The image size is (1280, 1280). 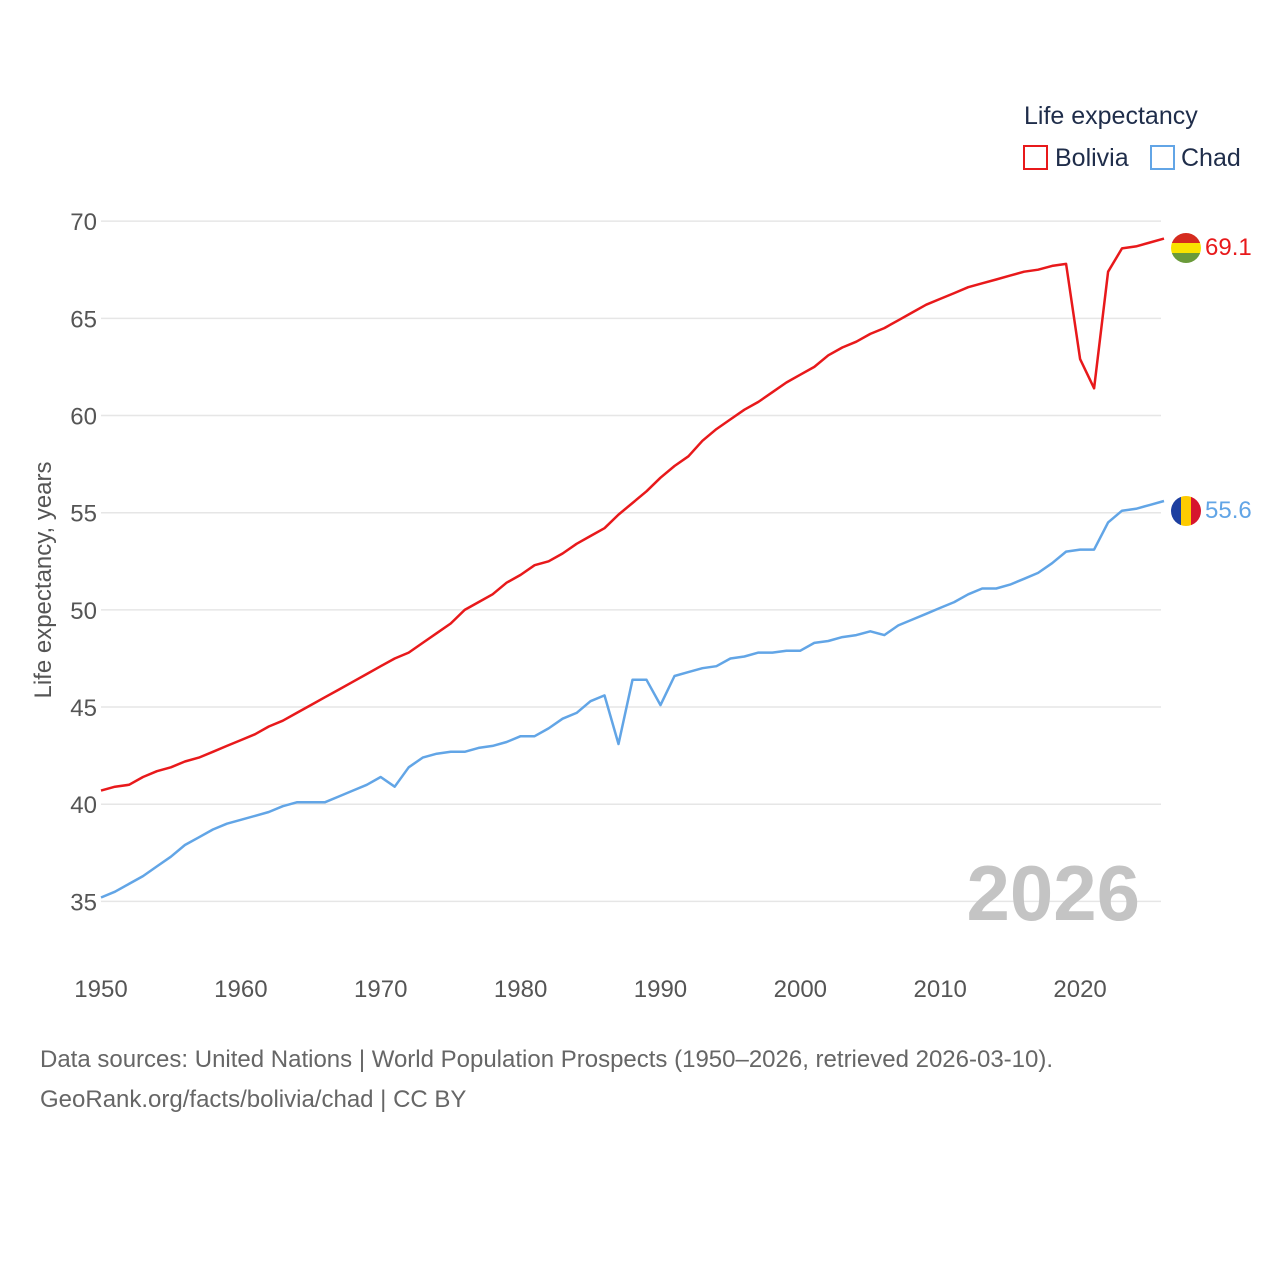 I want to click on x-tick-label: 1950, so click(x=100, y=989).